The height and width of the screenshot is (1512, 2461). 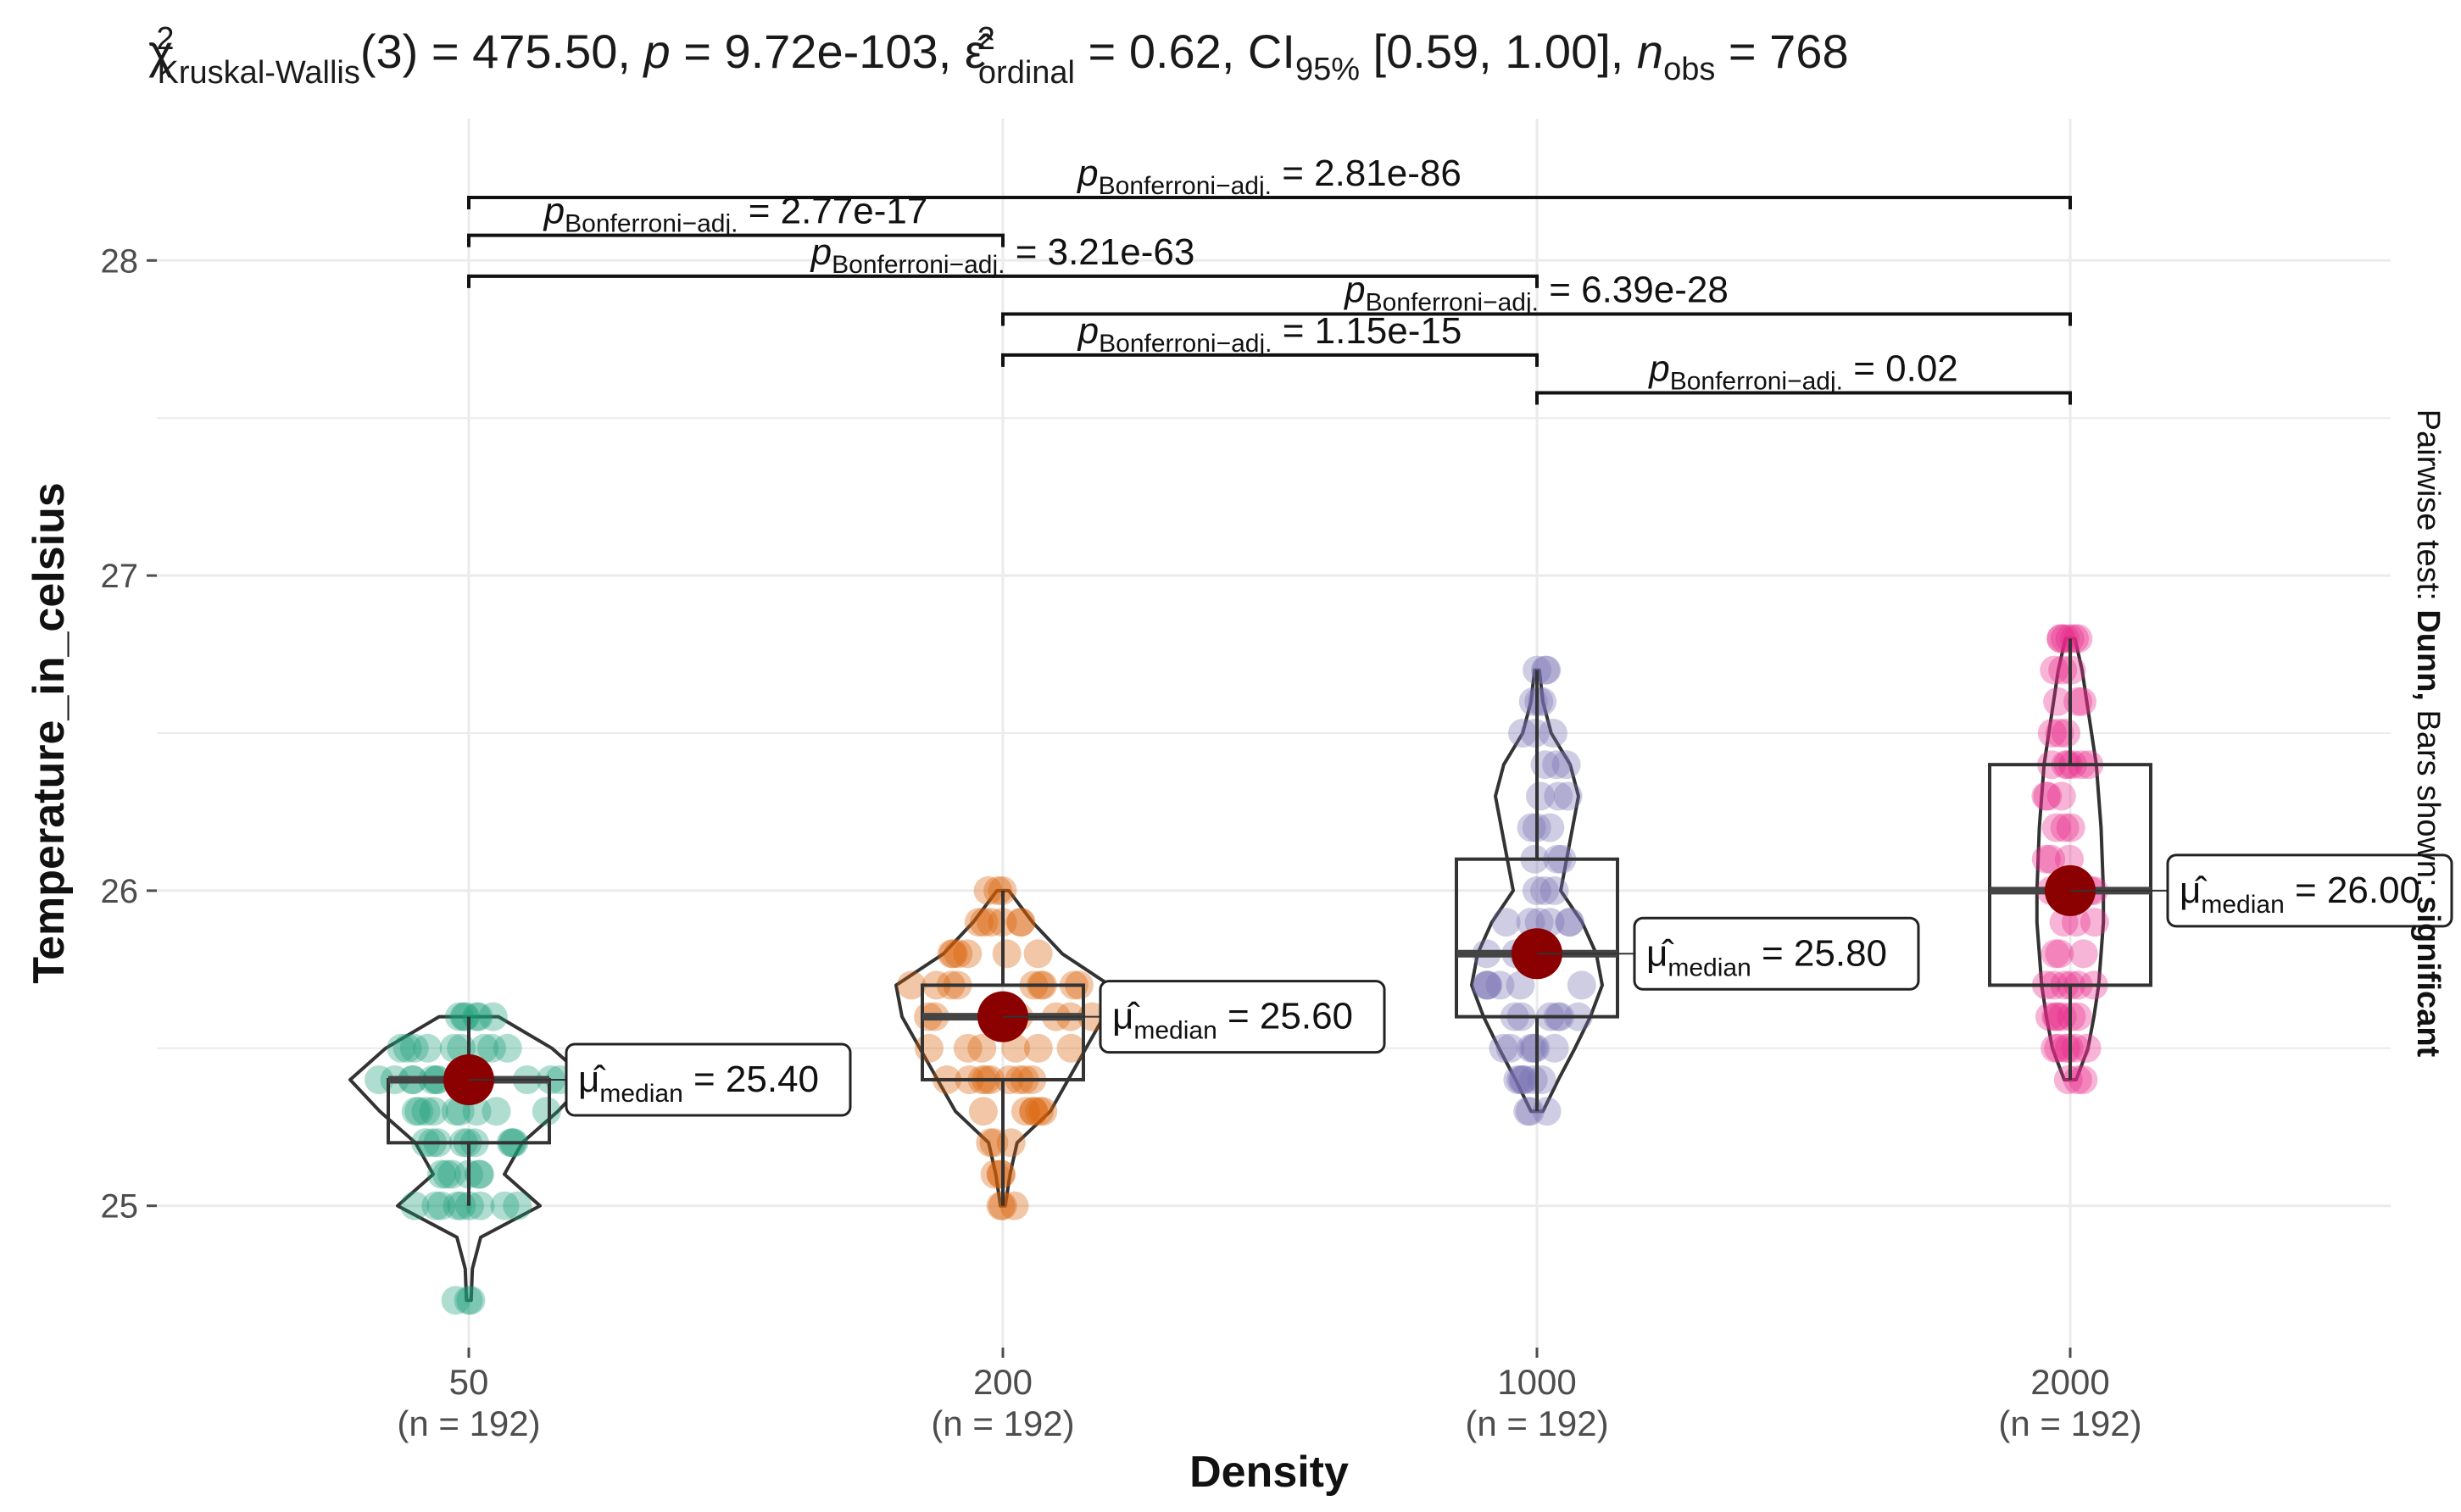 What do you see at coordinates (1285, 1017) in the screenshot?
I see `median-value: = 25.60` at bounding box center [1285, 1017].